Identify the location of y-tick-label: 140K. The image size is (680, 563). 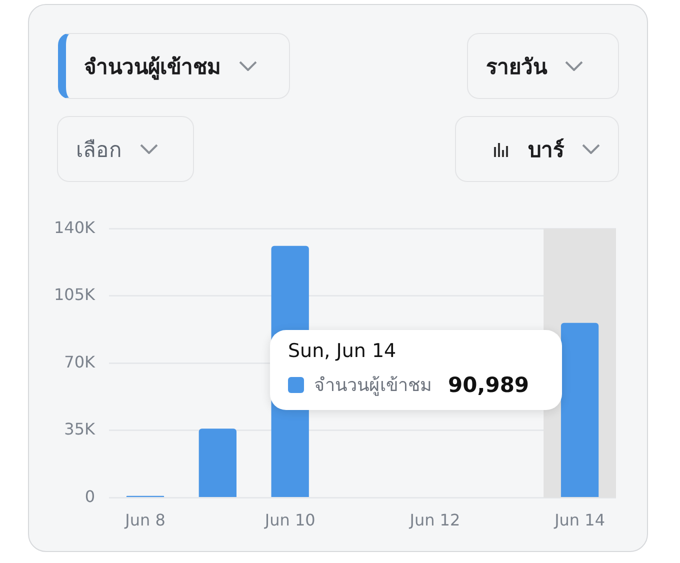
(75, 227).